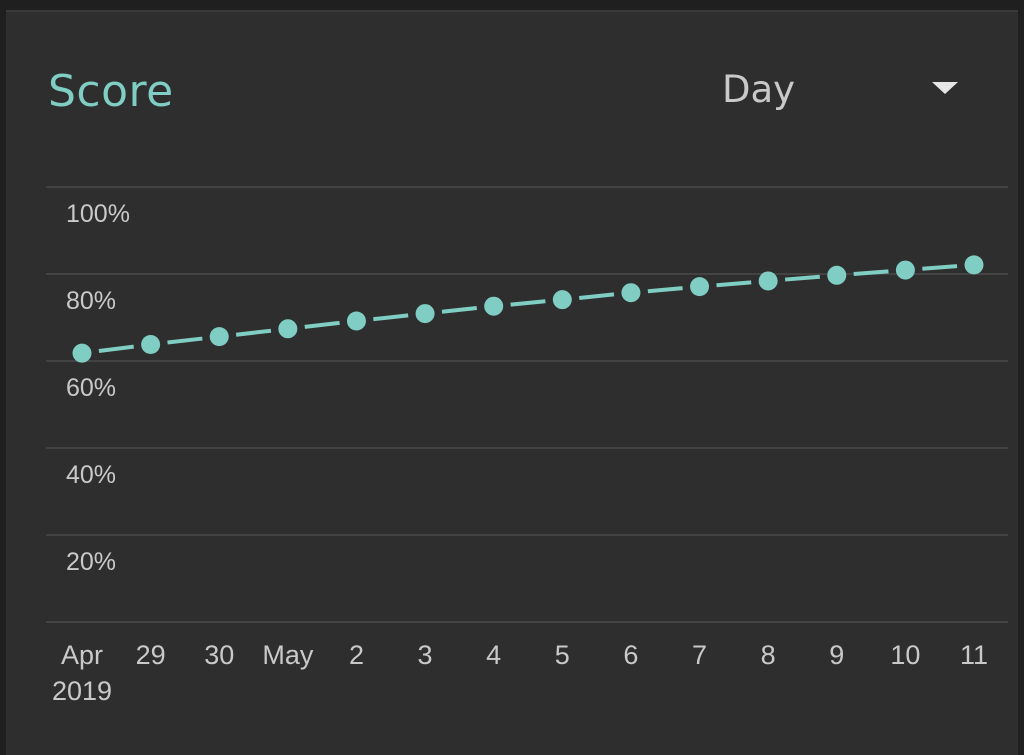 Image resolution: width=1024 pixels, height=755 pixels. What do you see at coordinates (91, 475) in the screenshot?
I see `y-tick-label: 40%` at bounding box center [91, 475].